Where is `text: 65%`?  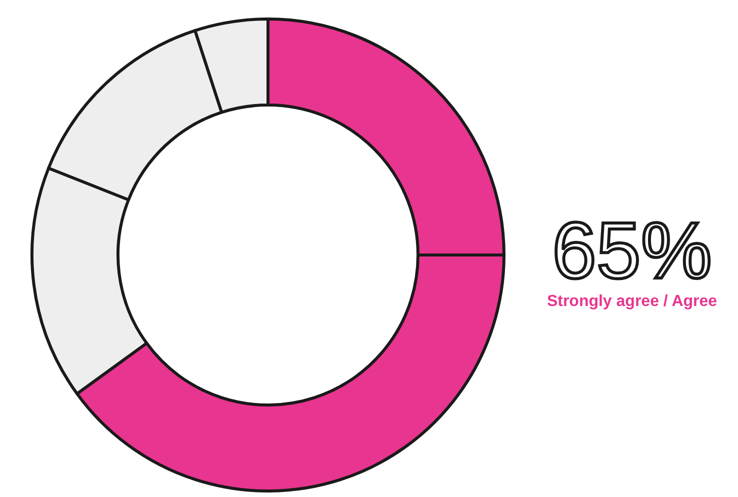
text: 65% is located at coordinates (632, 250).